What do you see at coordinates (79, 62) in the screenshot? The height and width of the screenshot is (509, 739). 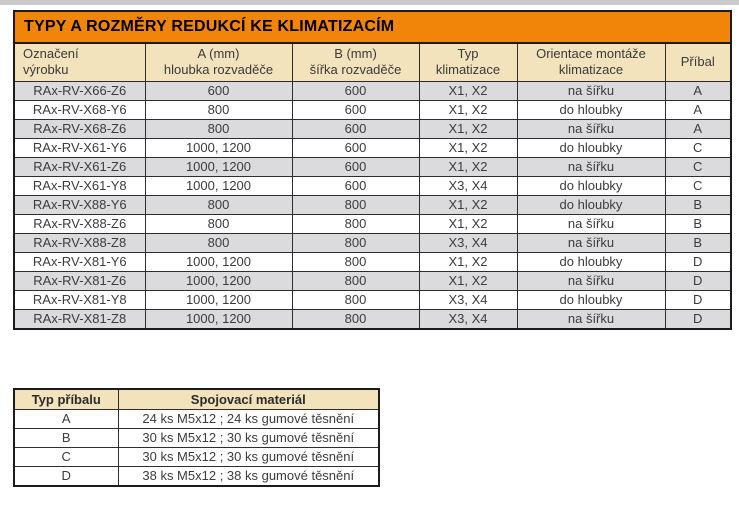 I see `column-header-product: Označení výrobku` at bounding box center [79, 62].